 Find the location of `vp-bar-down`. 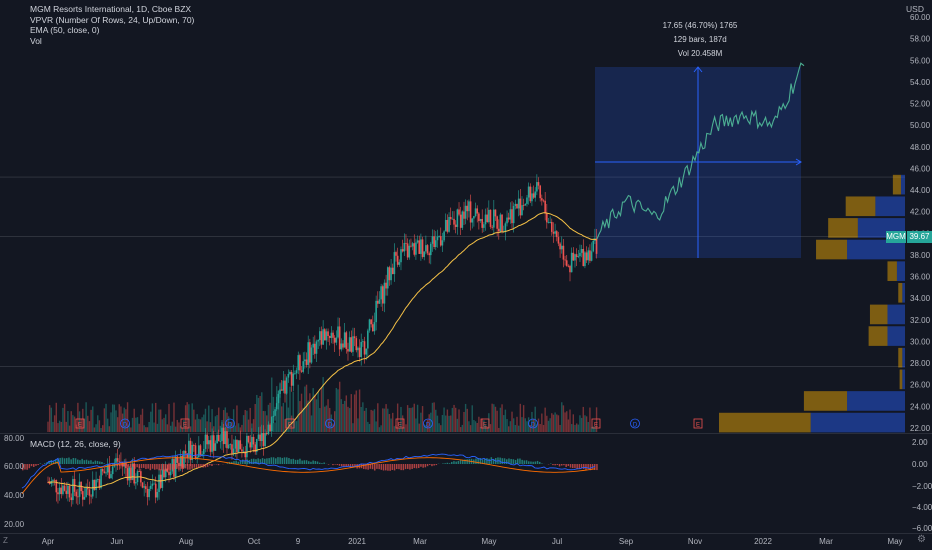

vp-bar-down is located at coordinates (903, 292).